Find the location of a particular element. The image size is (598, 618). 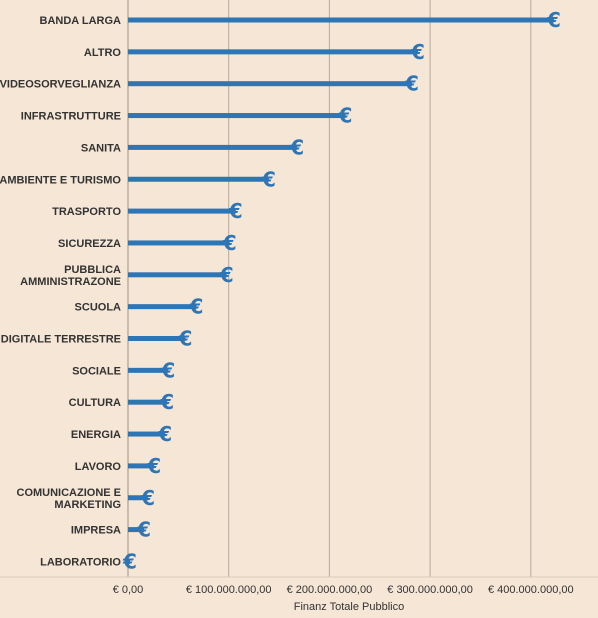

x-tick-label: € 200.000.000,00 is located at coordinates (330, 590).